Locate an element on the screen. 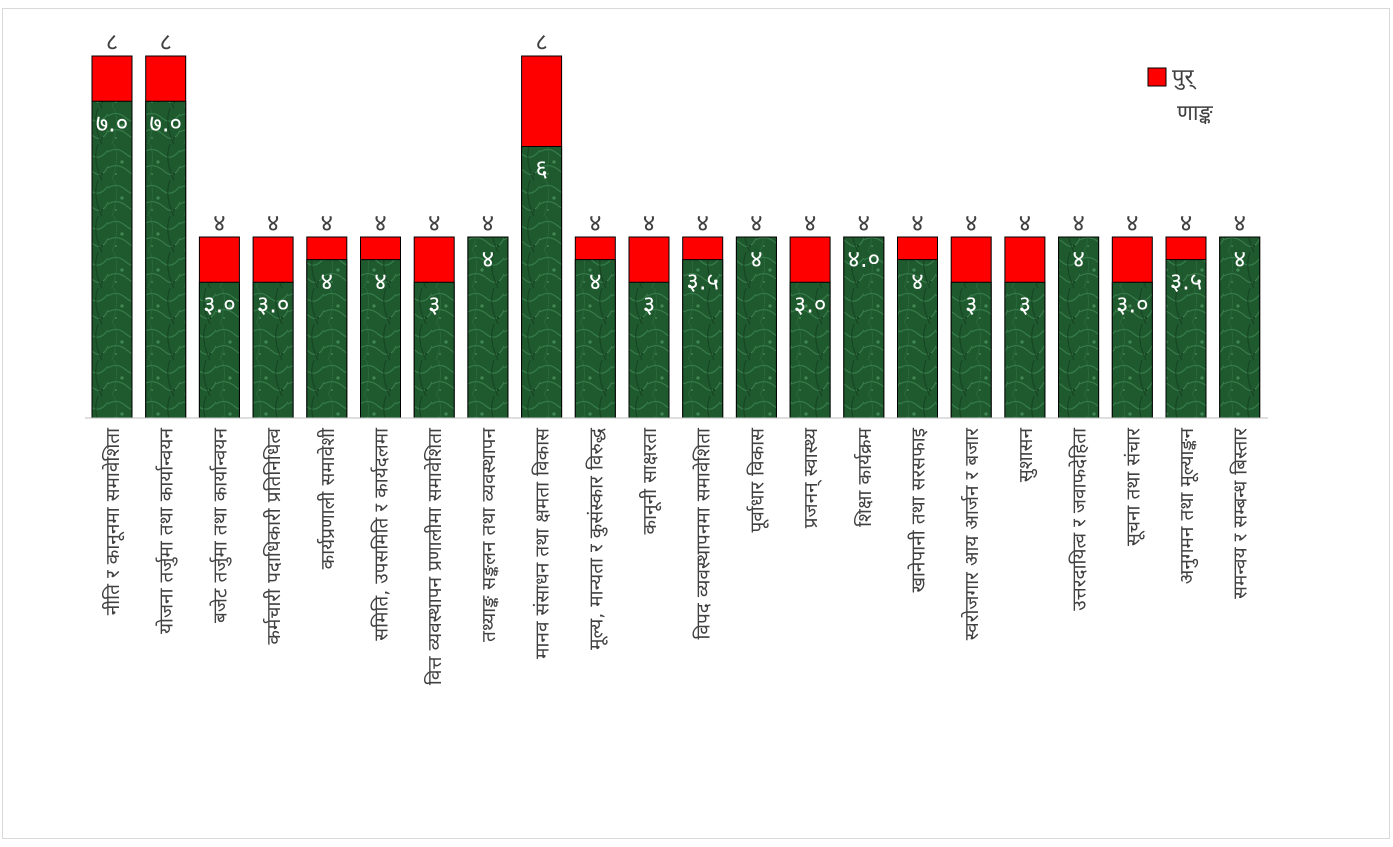  category-label-21: समन्वय र सम्बन्ध बिस्तार is located at coordinates (1240, 513).